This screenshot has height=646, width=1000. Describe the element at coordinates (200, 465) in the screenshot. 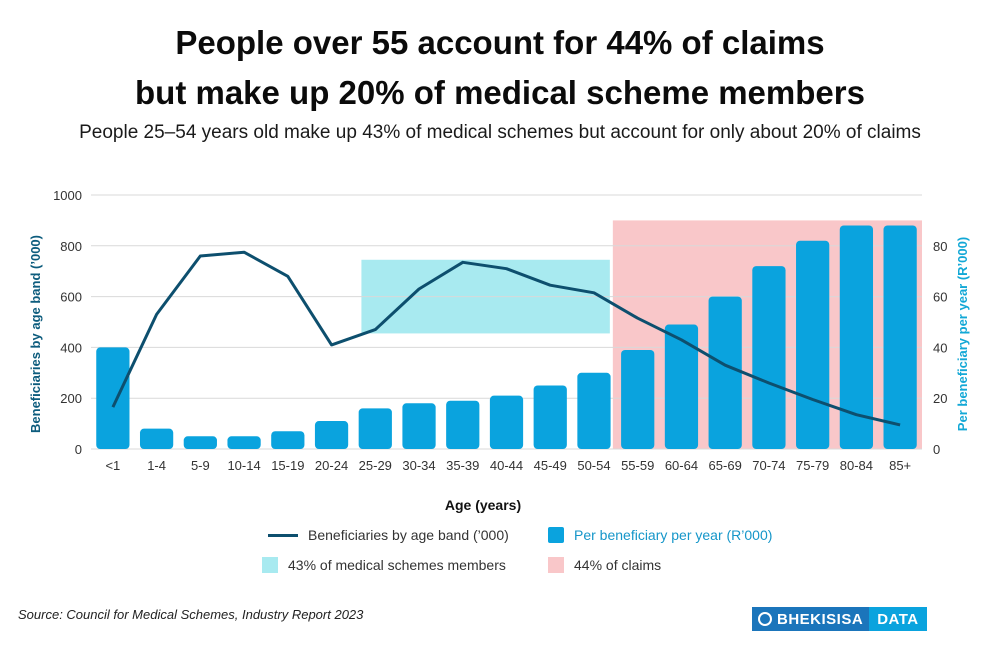

I see `x-tick-label: 5-9` at that location.